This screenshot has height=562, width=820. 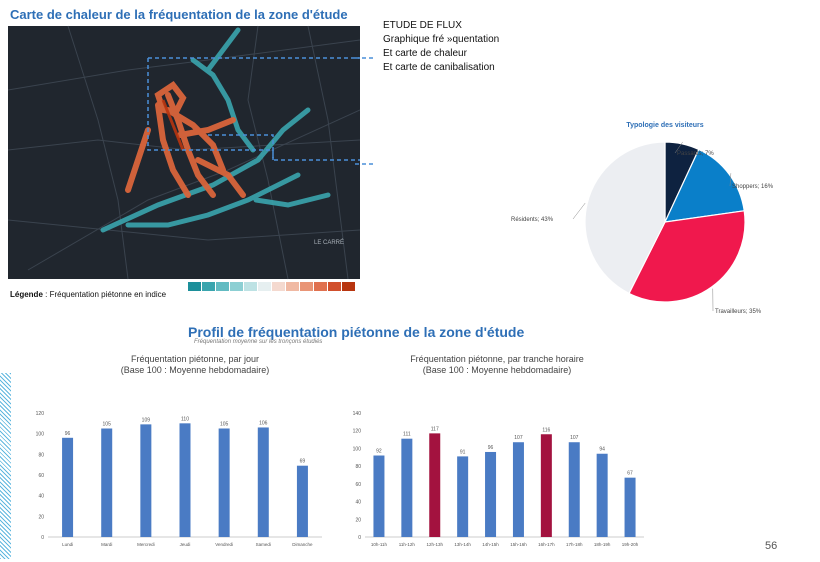 What do you see at coordinates (407, 435) in the screenshot?
I see `bar-value-label: 111` at bounding box center [407, 435].